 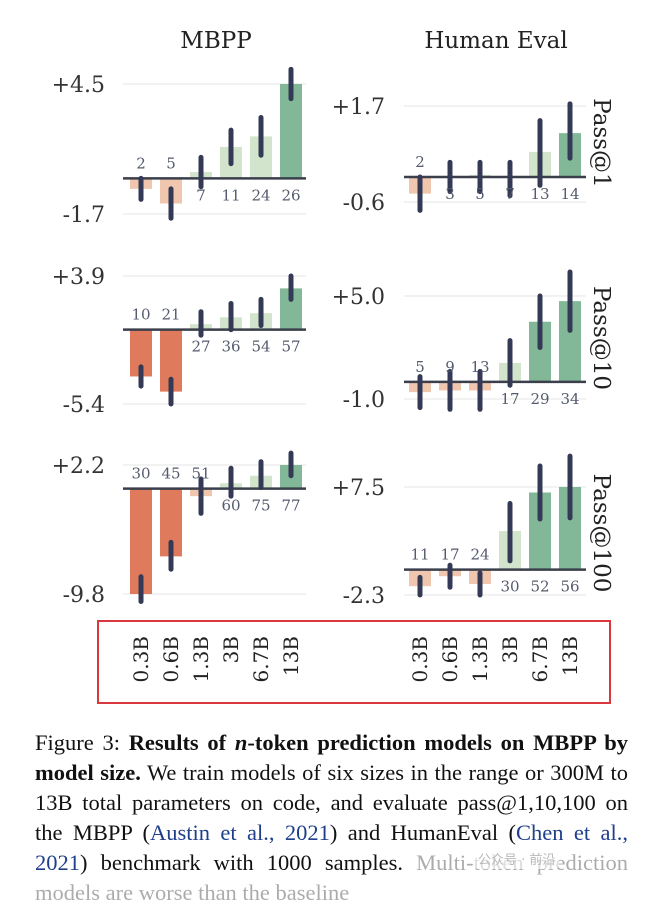 I want to click on mbpp-pass-100-ytick-label-1: -9.8, so click(x=84, y=595).